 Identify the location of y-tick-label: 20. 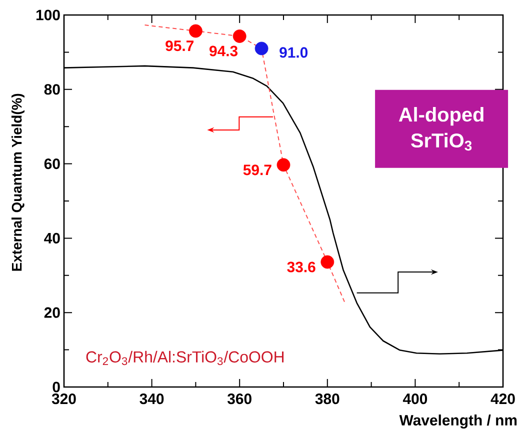
(52, 312).